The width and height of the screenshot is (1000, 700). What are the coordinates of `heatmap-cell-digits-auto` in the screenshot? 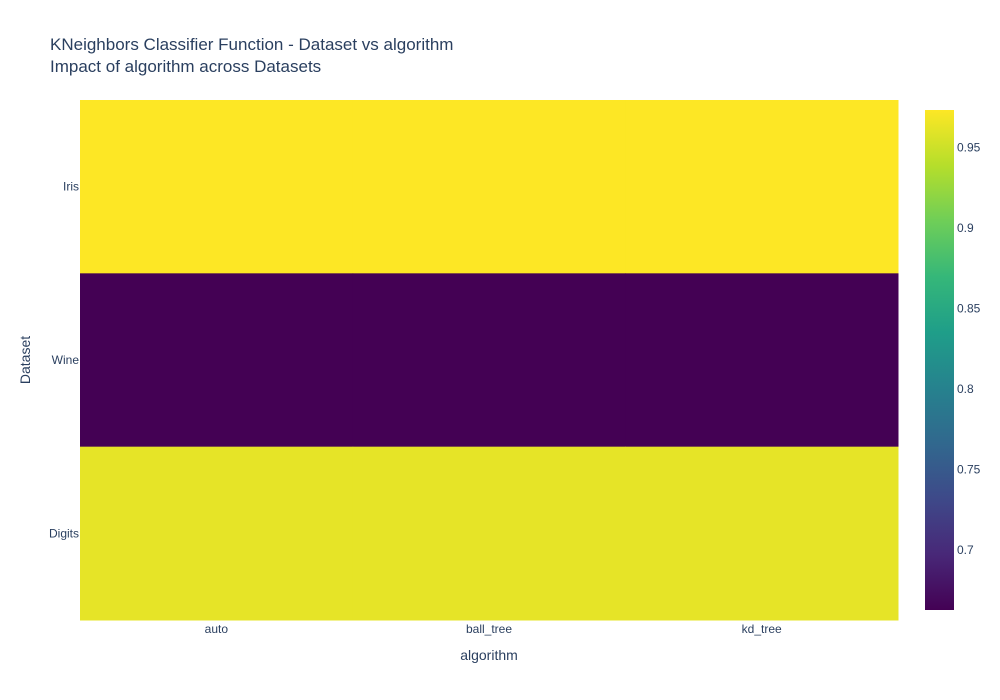 It's located at (217, 533).